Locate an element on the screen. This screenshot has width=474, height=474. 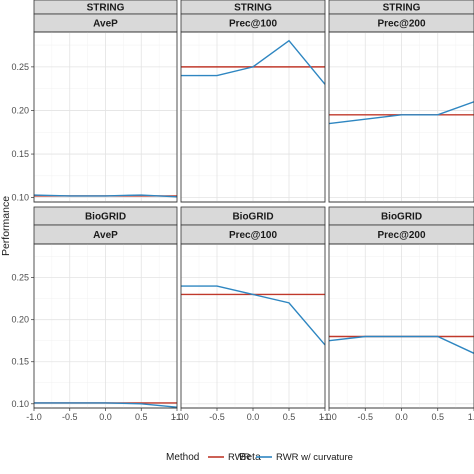
legend-title: Method is located at coordinates (182, 457).